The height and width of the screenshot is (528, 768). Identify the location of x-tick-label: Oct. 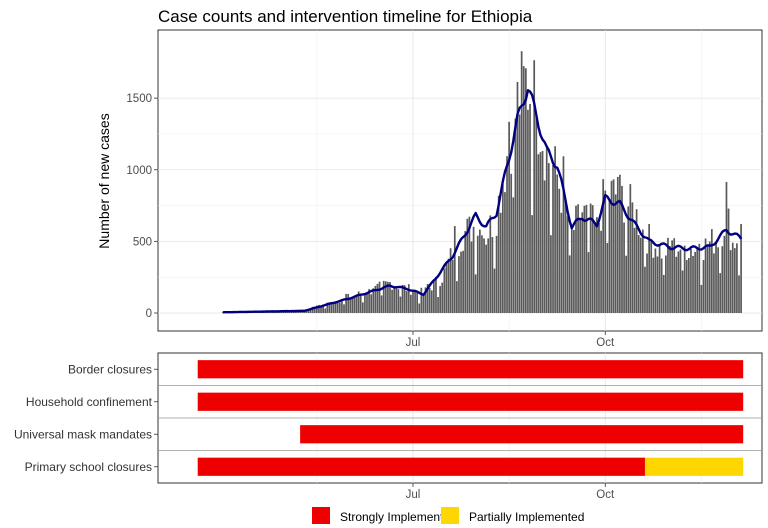
(605, 343).